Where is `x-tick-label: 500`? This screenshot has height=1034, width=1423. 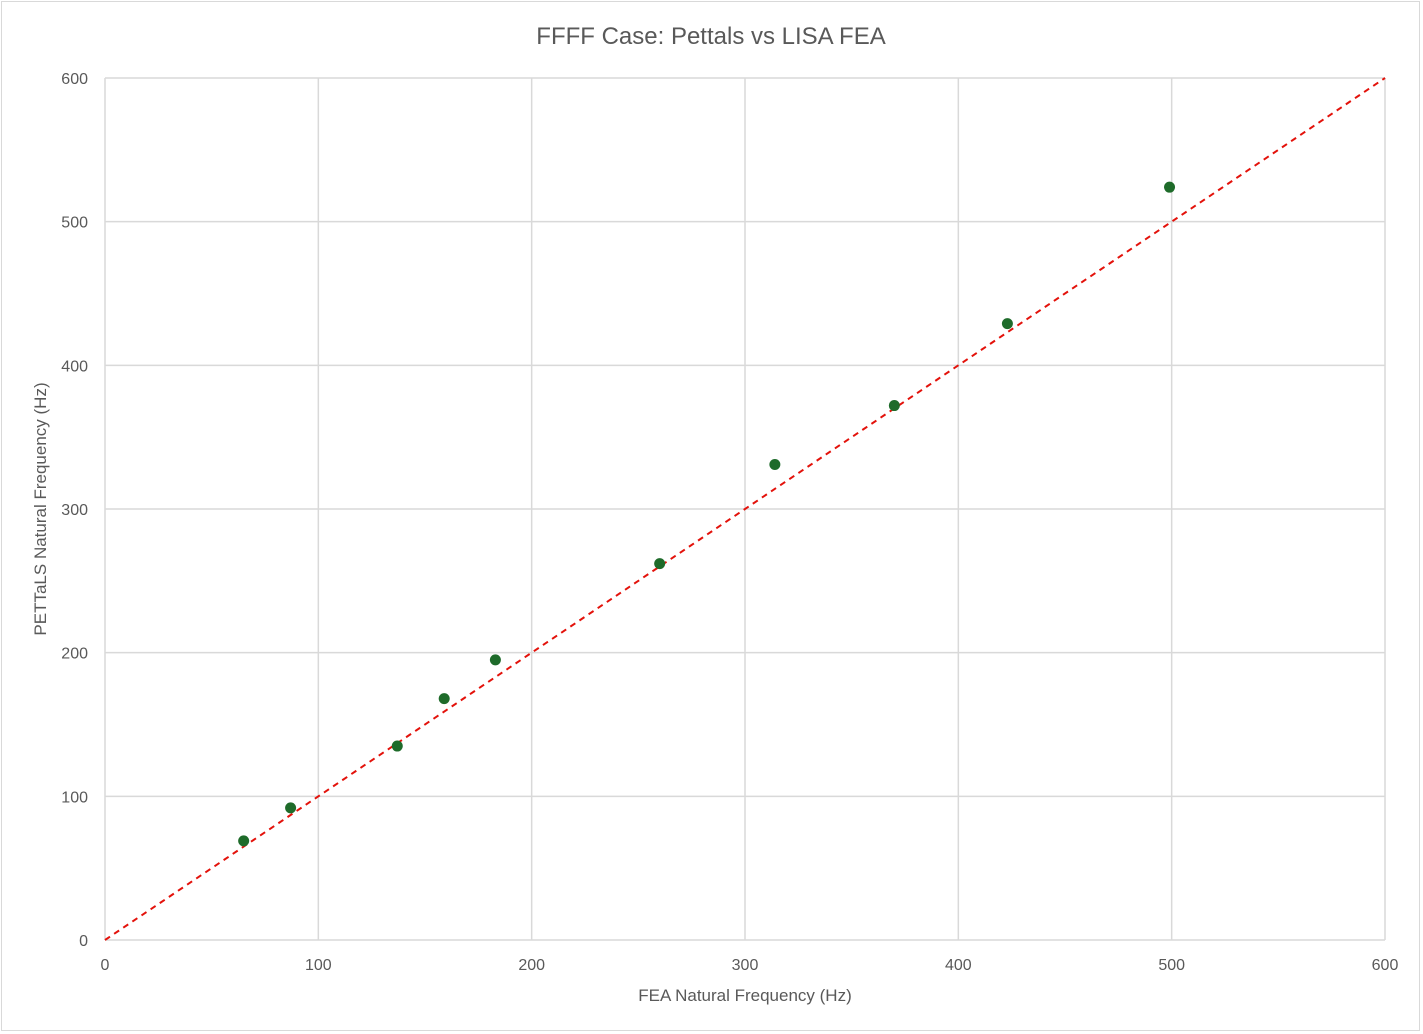 x-tick-label: 500 is located at coordinates (1171, 965).